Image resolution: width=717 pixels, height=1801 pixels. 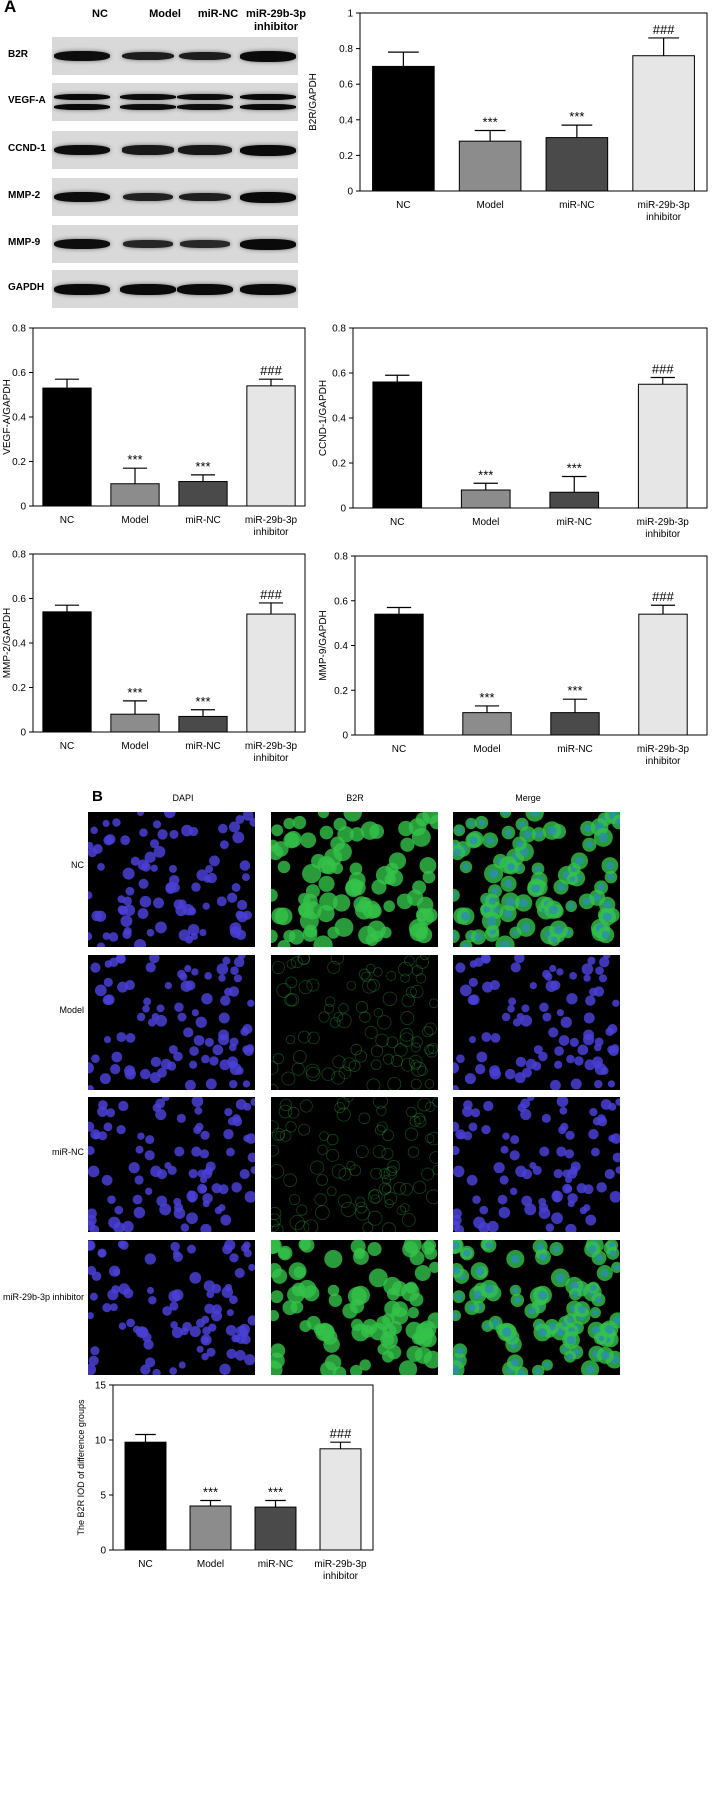 What do you see at coordinates (148, 197) in the screenshot?
I see `wb-band` at bounding box center [148, 197].